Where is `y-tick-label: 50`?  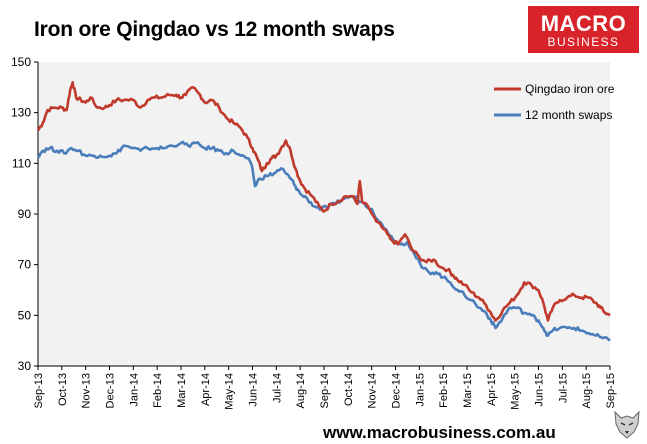 y-tick-label: 50 is located at coordinates (25, 315).